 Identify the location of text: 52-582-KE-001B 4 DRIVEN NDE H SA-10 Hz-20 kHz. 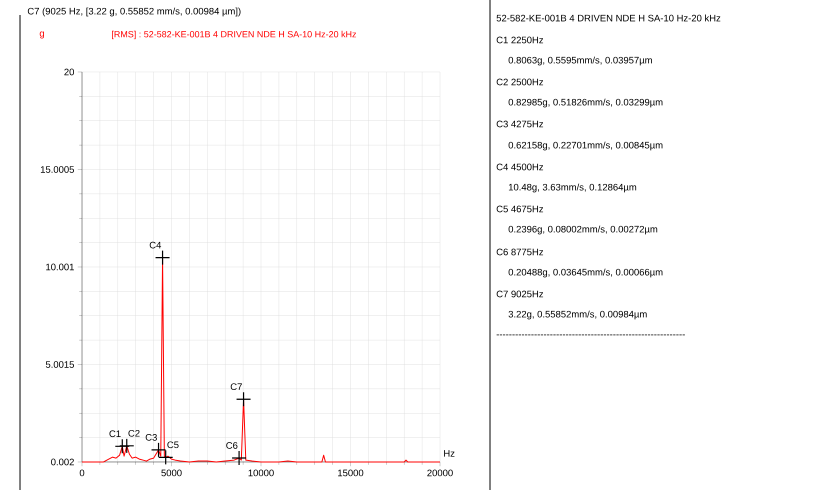
(608, 18).